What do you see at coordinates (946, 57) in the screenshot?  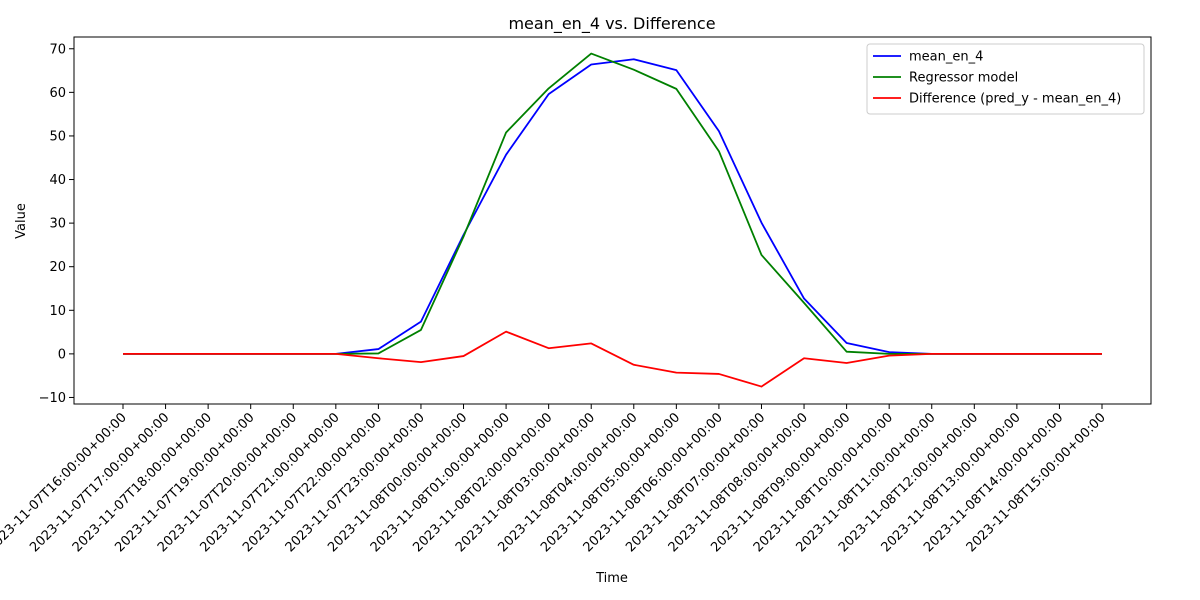 I see `legend-entry-label: mean_en_4` at bounding box center [946, 57].